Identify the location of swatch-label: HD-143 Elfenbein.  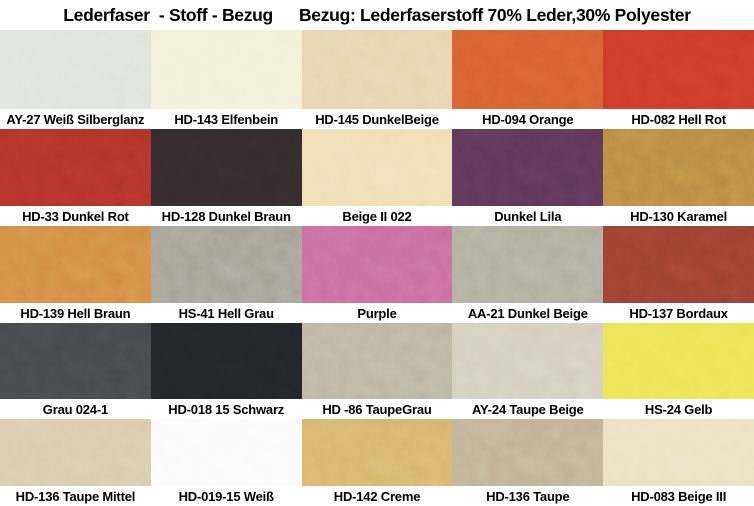
(226, 119).